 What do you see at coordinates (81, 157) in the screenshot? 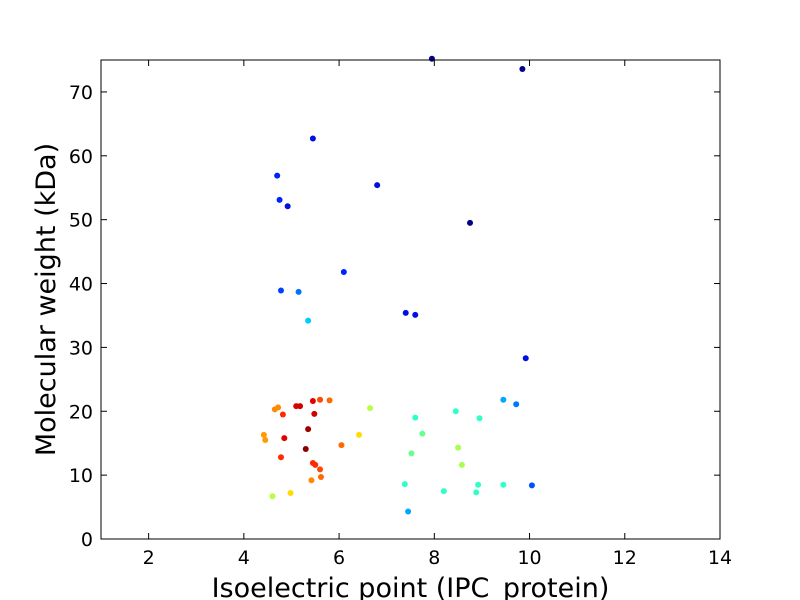
I see `y-tick-label: 60` at bounding box center [81, 157].